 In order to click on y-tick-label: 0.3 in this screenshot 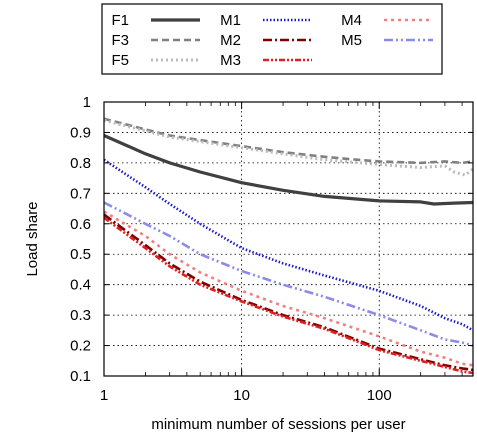, I will do `click(80, 315)`.